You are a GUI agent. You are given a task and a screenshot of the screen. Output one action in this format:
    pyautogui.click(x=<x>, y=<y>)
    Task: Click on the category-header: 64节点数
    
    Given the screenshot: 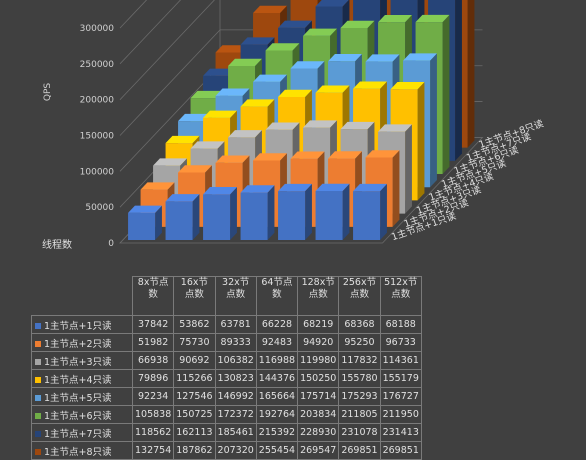 What is the action you would take?
    pyautogui.click(x=277, y=296)
    